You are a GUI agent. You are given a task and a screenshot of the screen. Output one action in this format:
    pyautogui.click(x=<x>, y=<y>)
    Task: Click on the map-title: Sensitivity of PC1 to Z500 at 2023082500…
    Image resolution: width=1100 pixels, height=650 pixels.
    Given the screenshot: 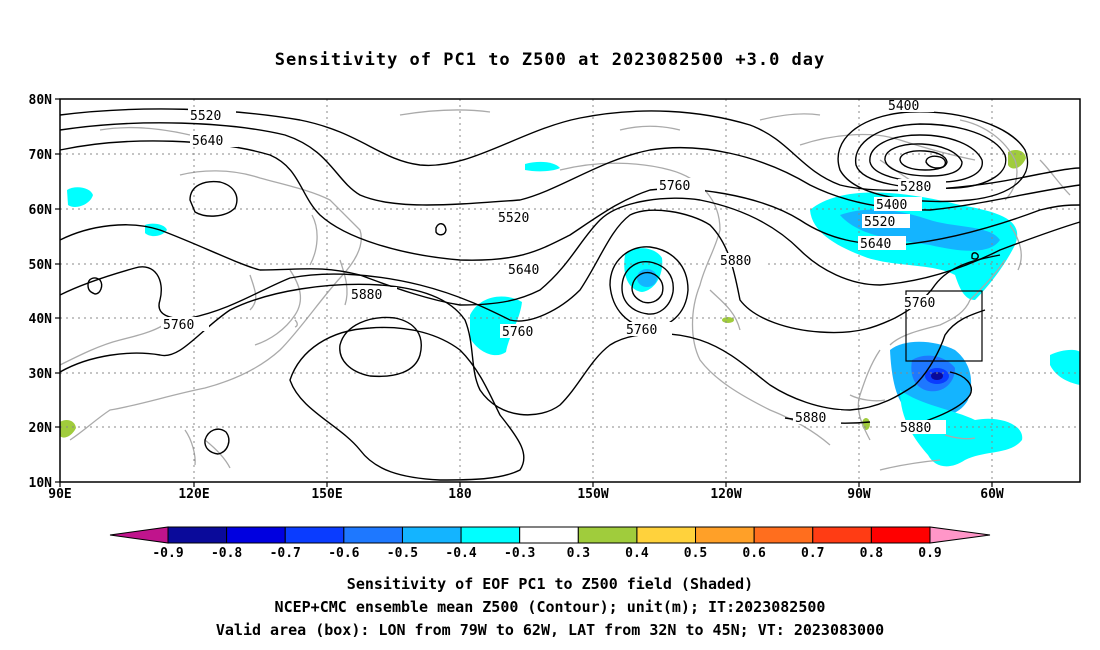 What is the action you would take?
    pyautogui.click(x=550, y=60)
    